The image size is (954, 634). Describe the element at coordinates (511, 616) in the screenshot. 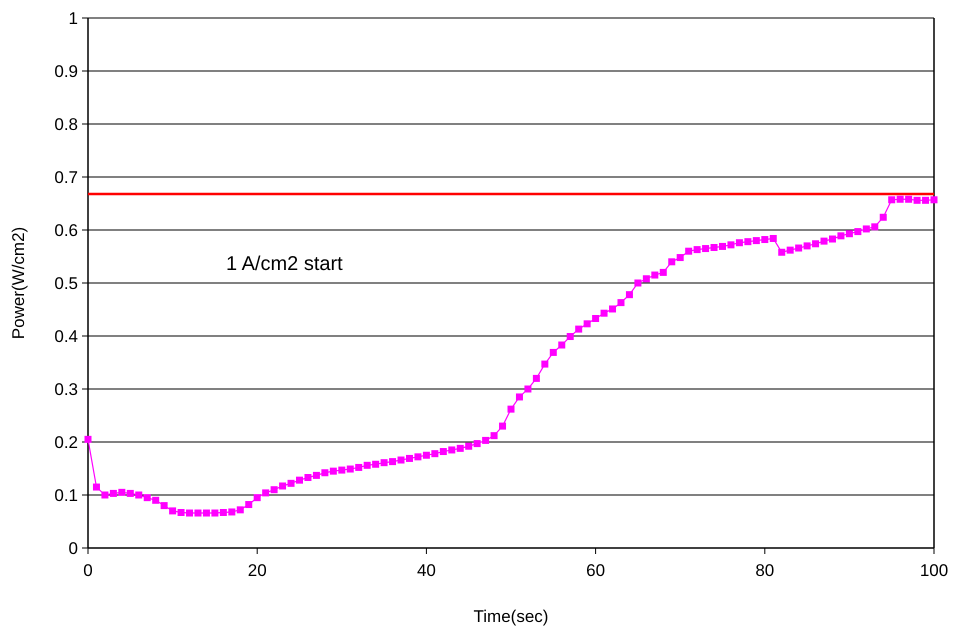

I see `x-axis-title: Time(sec)` at that location.